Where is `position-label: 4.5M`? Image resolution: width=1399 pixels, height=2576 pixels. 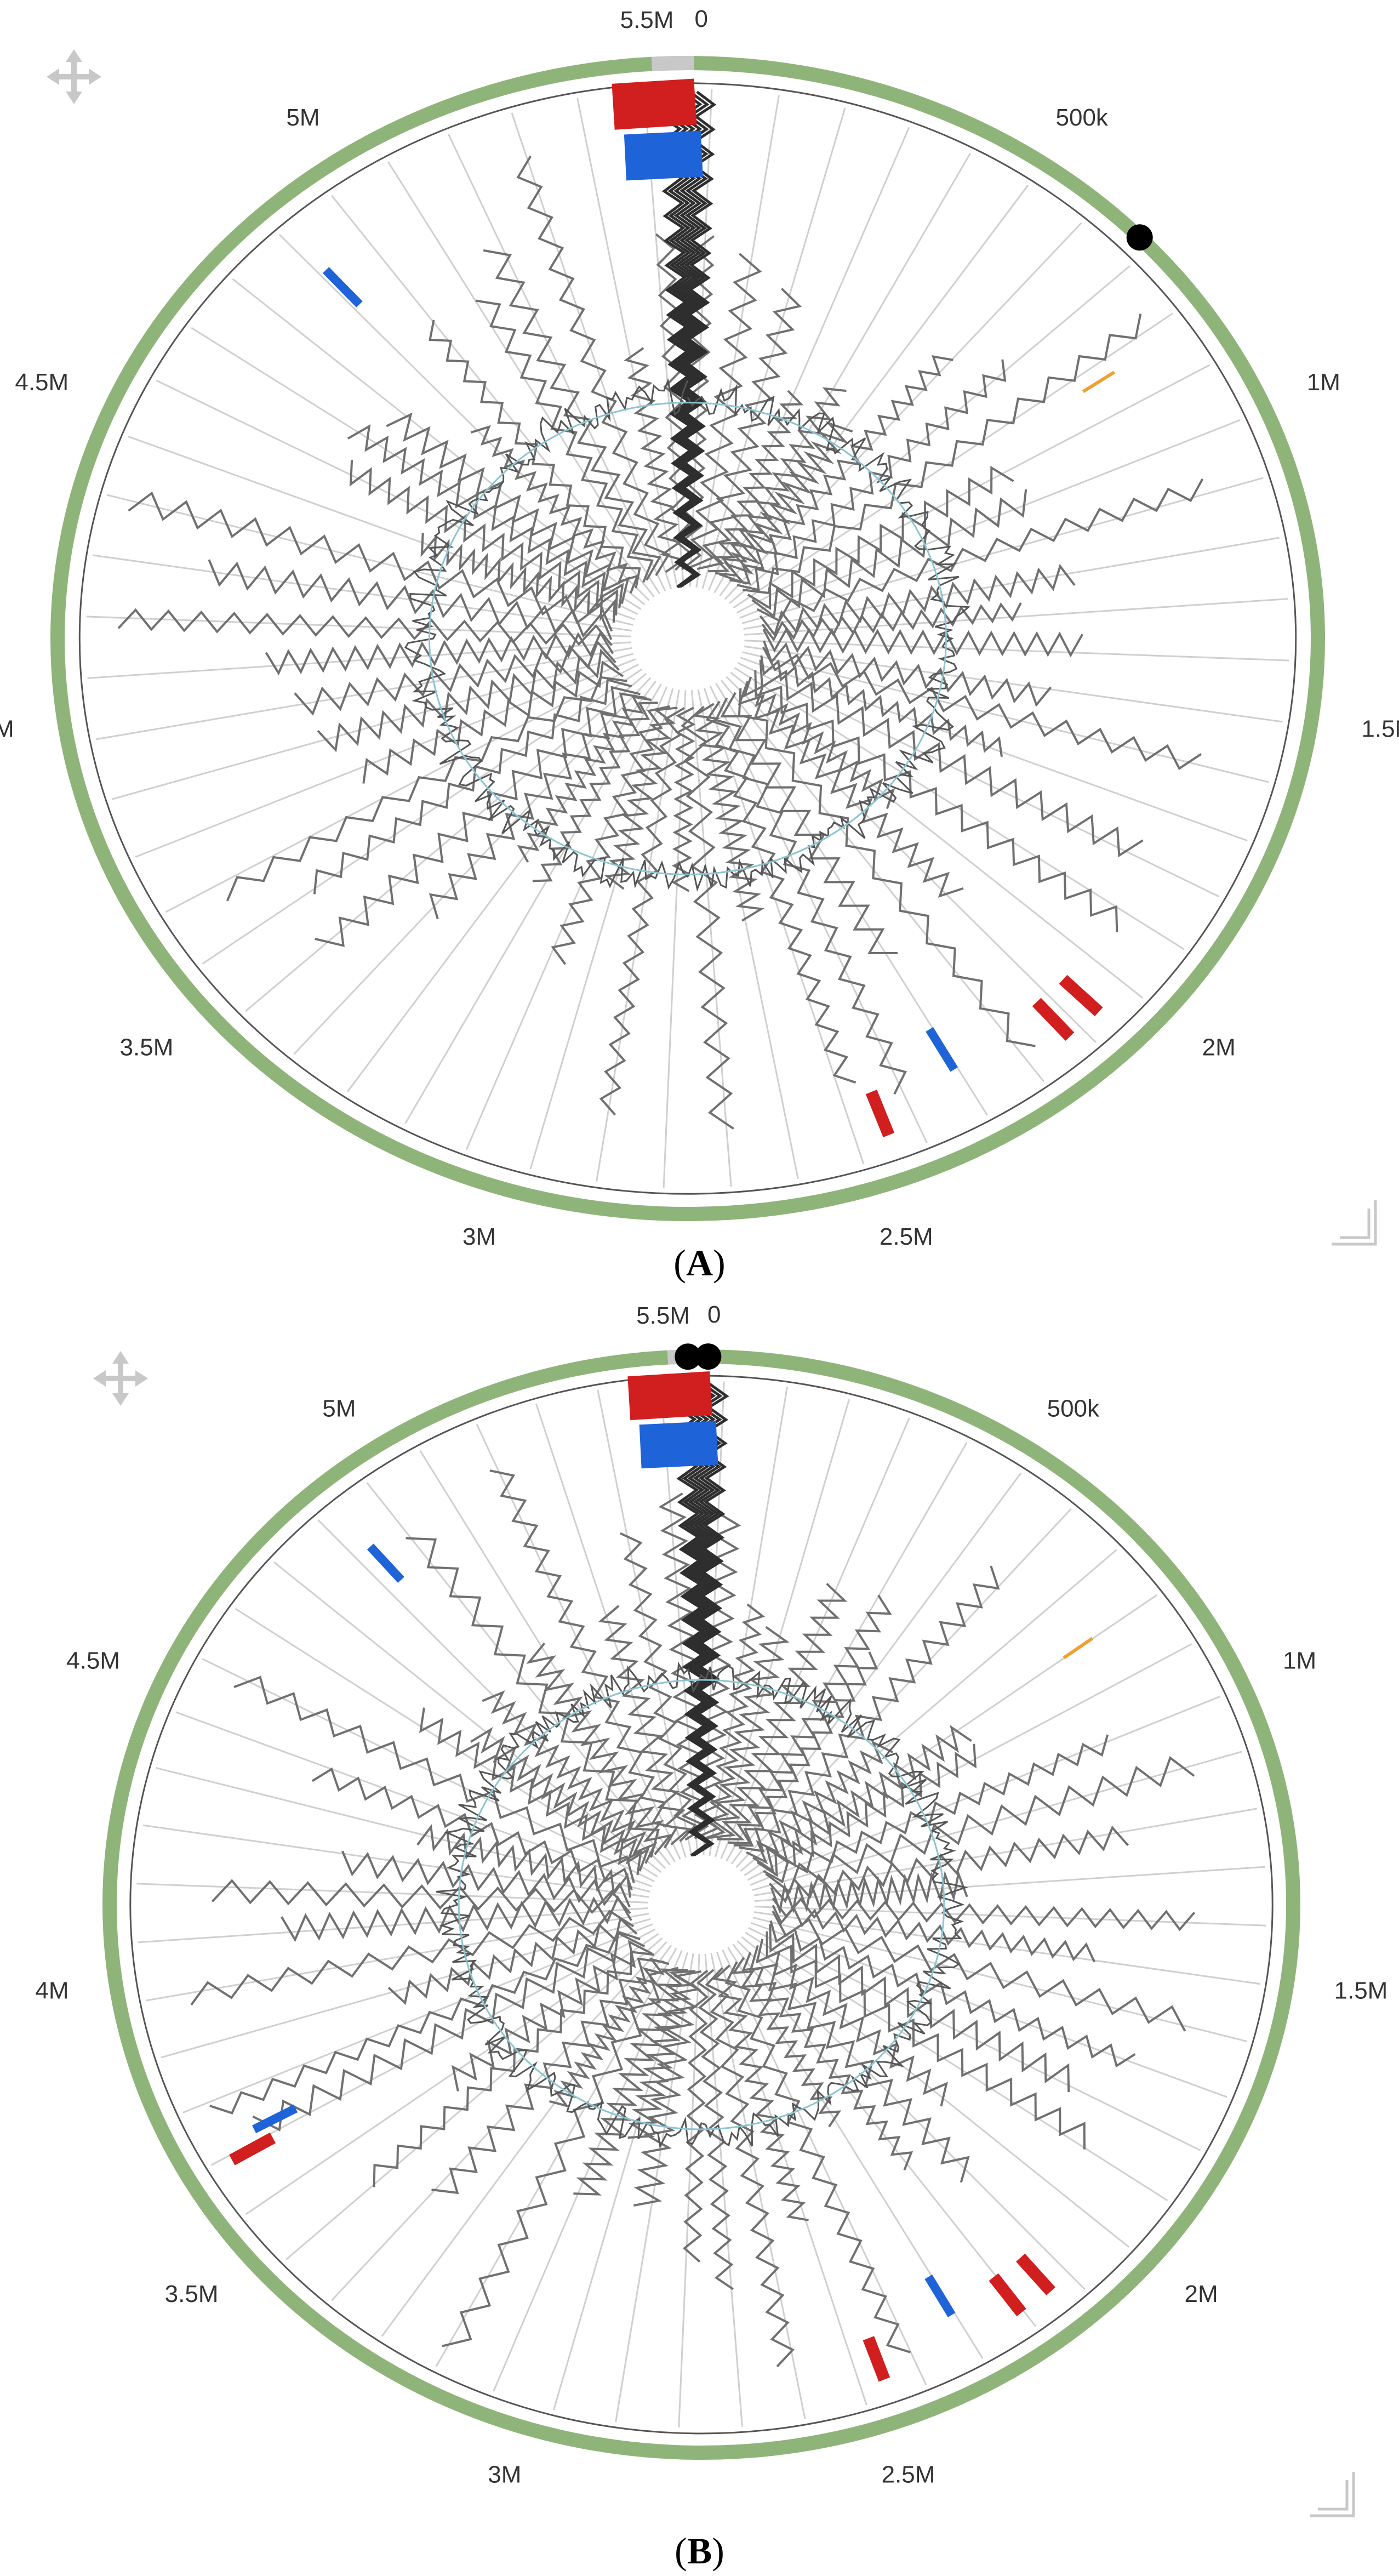 position-label: 4.5M is located at coordinates (42, 382).